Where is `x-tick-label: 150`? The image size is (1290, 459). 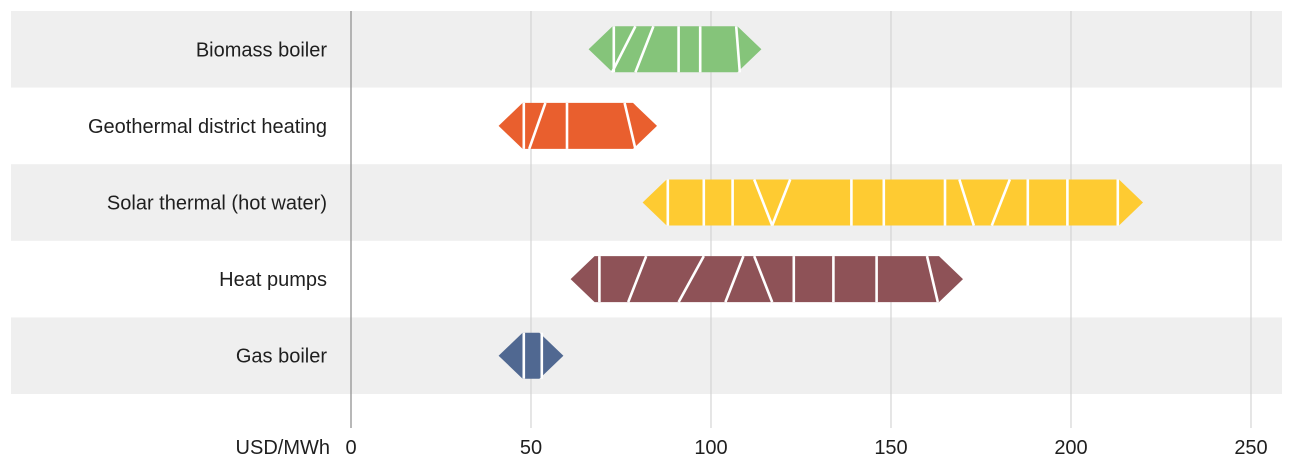 x-tick-label: 150 is located at coordinates (890, 448).